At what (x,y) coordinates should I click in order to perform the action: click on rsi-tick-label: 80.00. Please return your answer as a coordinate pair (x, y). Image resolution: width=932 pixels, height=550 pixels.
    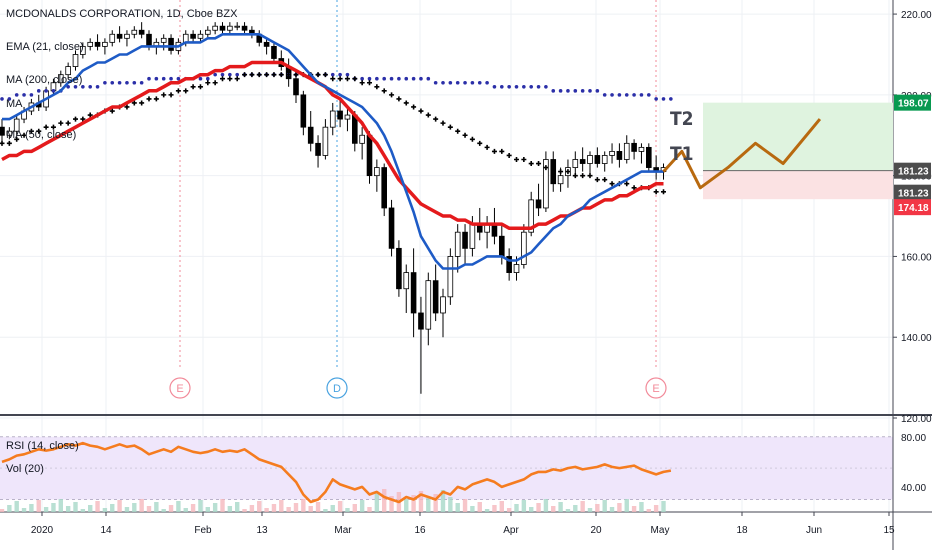
    Looking at the image, I should click on (913, 438).